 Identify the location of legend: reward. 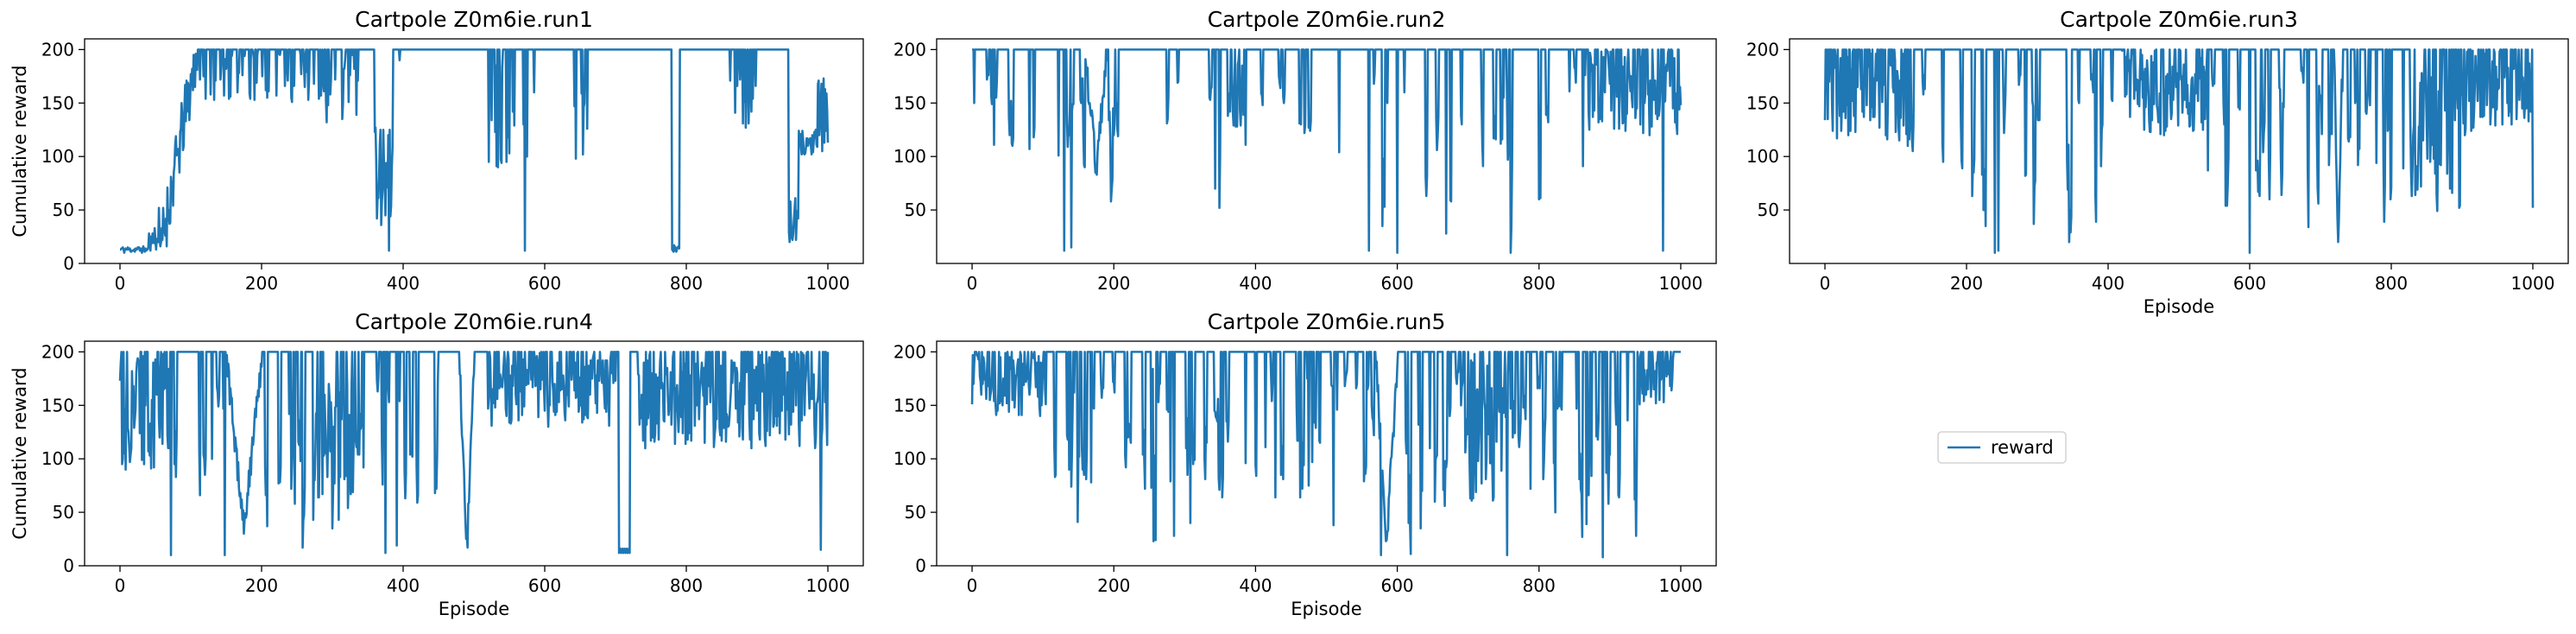
(2002, 447).